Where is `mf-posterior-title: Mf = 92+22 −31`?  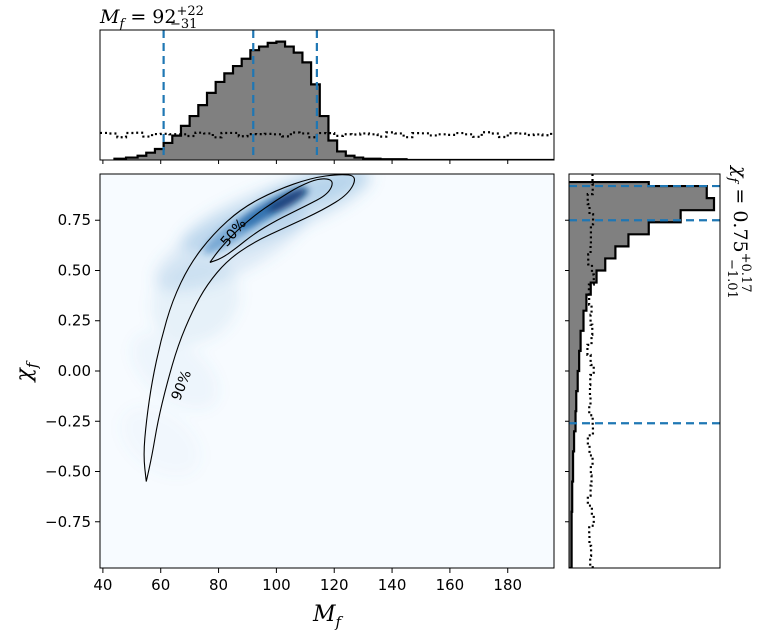 mf-posterior-title: Mf = 92+22 −31 is located at coordinates (154, 16).